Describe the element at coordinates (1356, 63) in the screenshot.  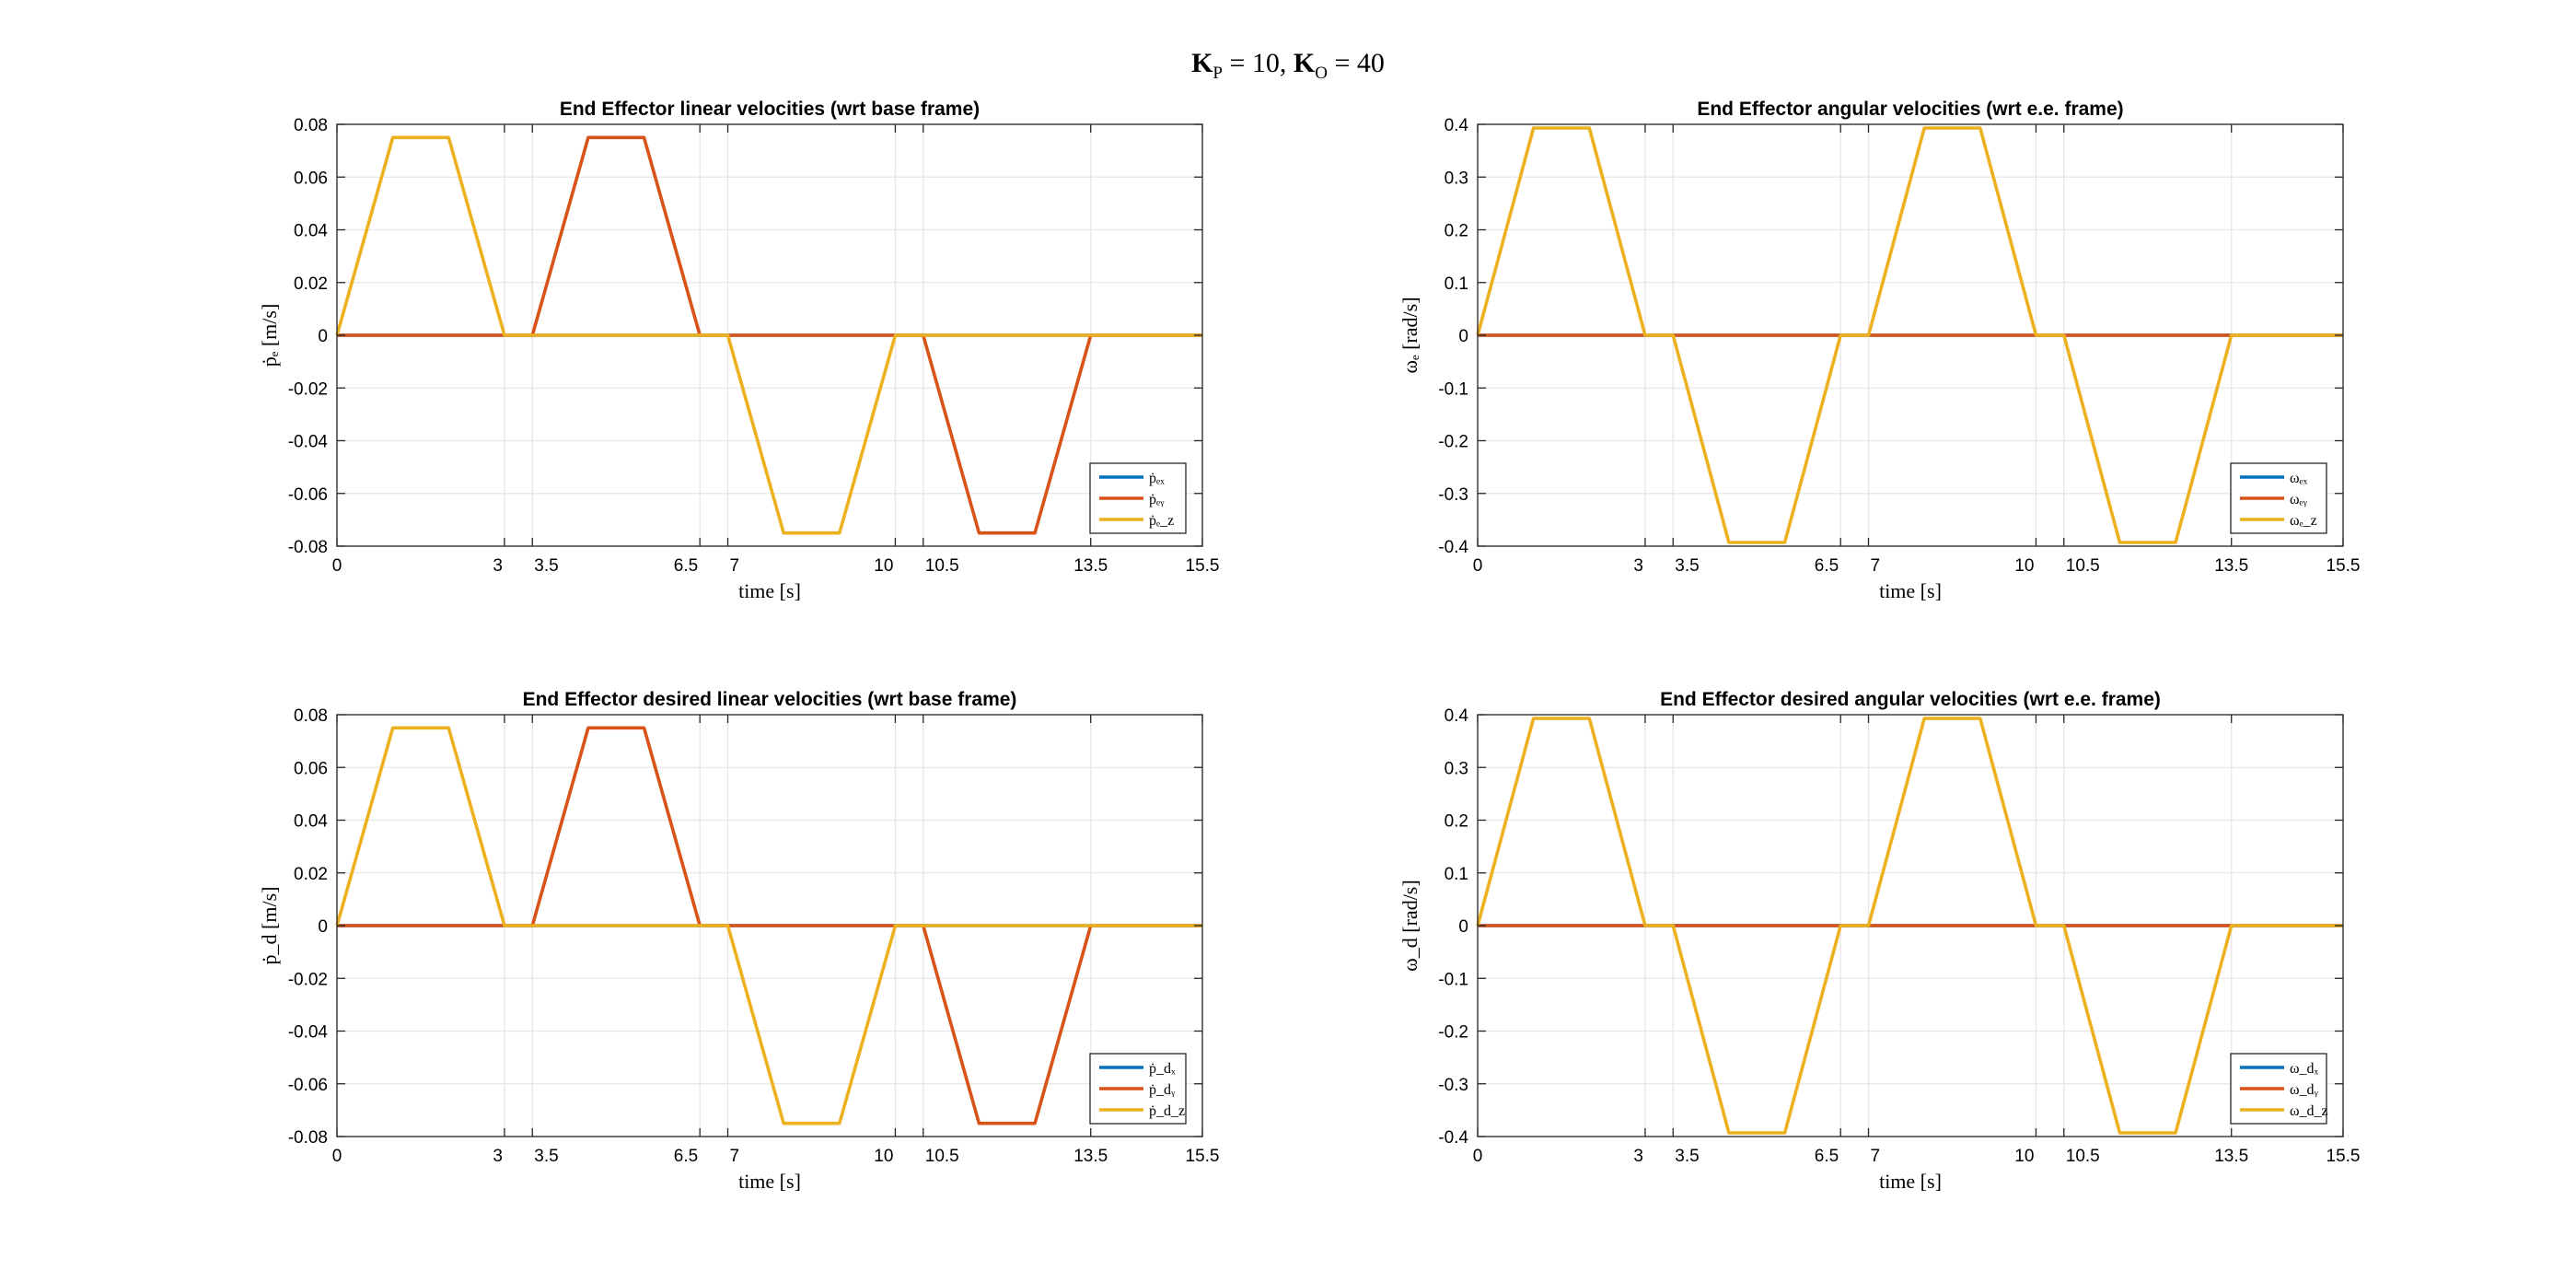
I see `title-end: = 40` at that location.